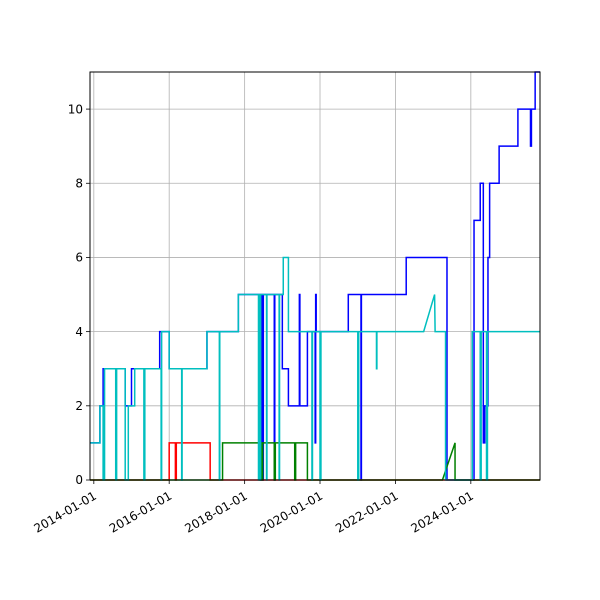  Describe the element at coordinates (442, 512) in the screenshot. I see `x-tick-label: 2024-01-01` at that location.